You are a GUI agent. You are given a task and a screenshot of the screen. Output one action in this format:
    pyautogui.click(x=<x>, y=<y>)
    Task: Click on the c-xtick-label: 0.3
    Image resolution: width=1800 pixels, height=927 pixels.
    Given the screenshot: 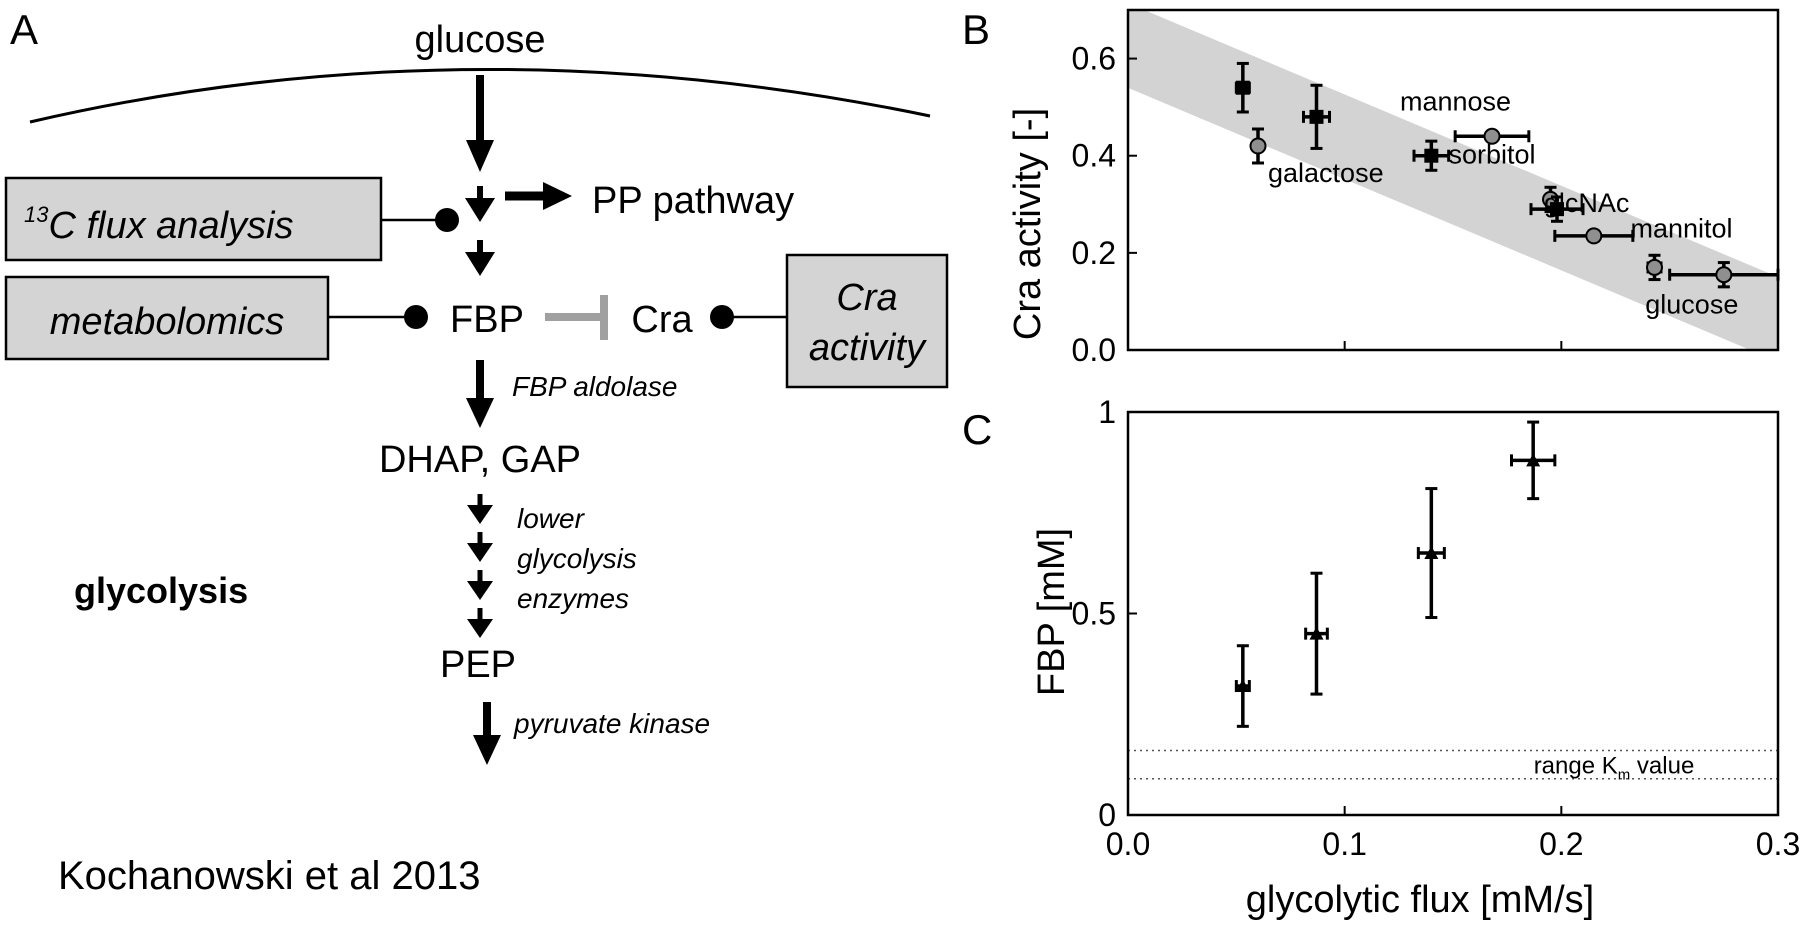 What is the action you would take?
    pyautogui.click(x=1778, y=844)
    